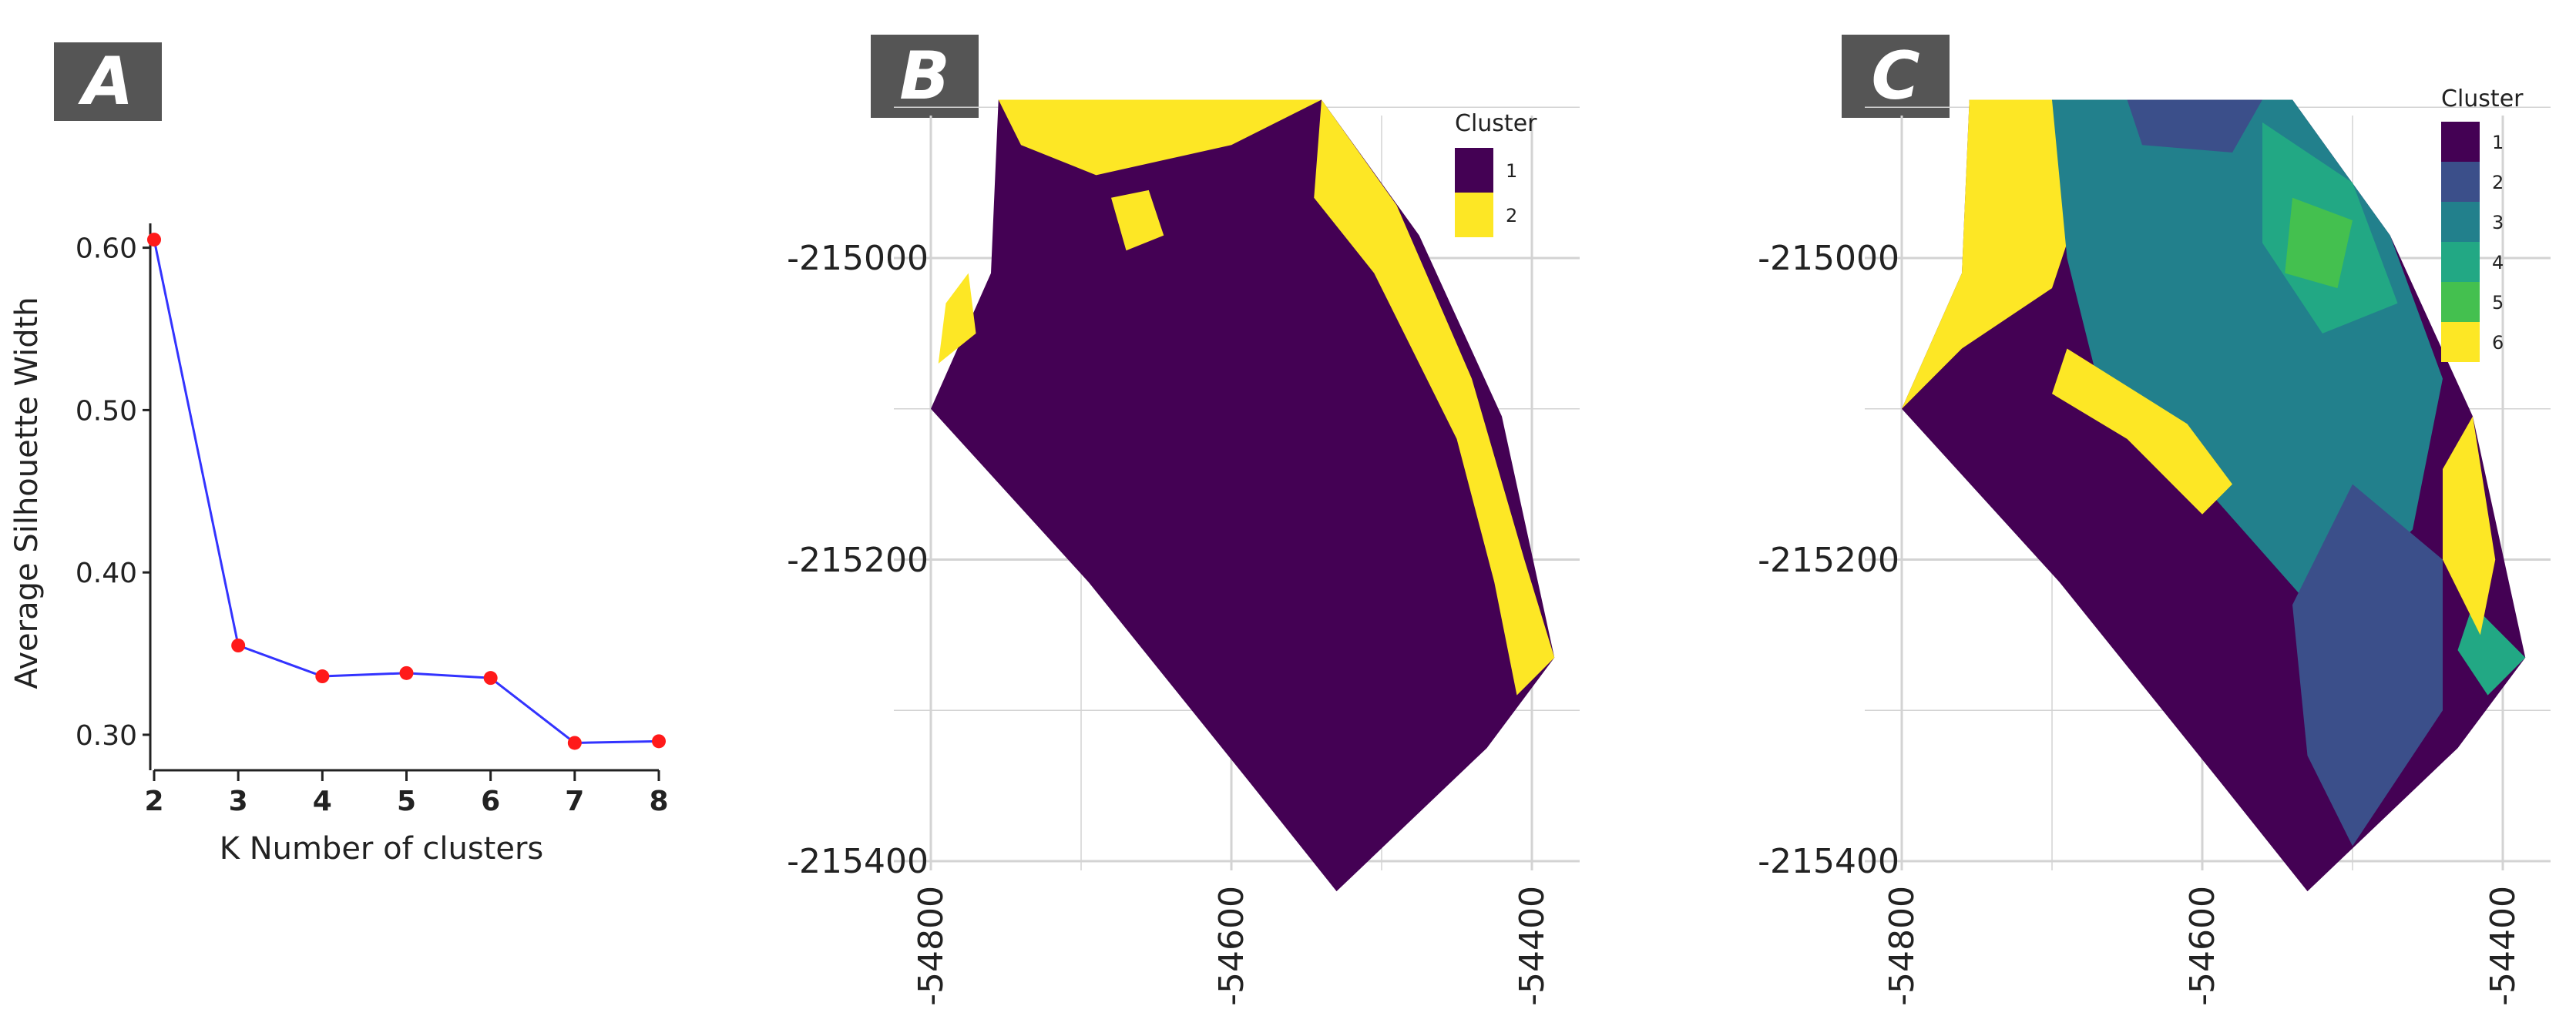 This screenshot has width=2576, height=1036. I want to click on legend-label: 3, so click(2498, 222).